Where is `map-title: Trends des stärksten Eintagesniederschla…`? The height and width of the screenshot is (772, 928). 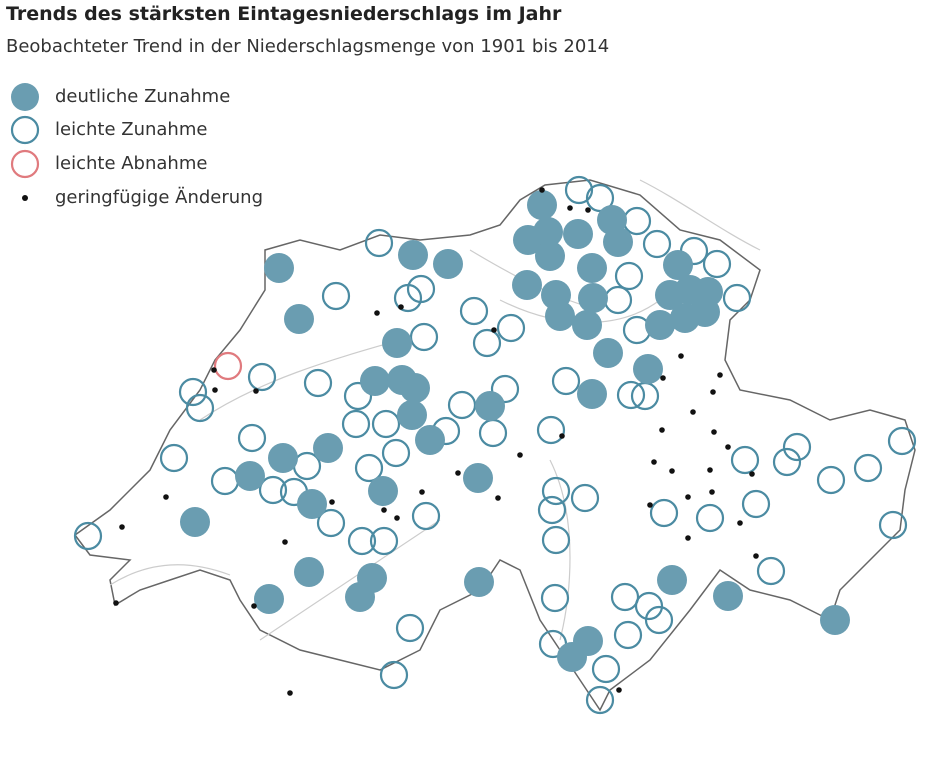
map-title: Trends des stärksten Eintagesniederschla… is located at coordinates (284, 14).